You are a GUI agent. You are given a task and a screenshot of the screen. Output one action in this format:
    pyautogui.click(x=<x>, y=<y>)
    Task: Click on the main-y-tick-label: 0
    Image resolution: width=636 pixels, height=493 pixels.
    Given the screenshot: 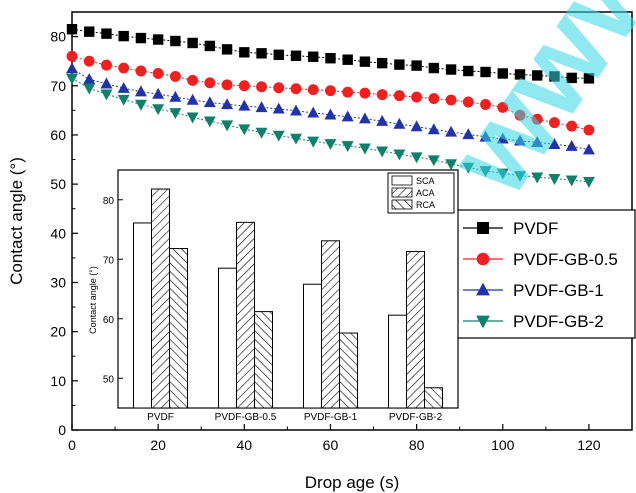 What is the action you would take?
    pyautogui.click(x=62, y=430)
    